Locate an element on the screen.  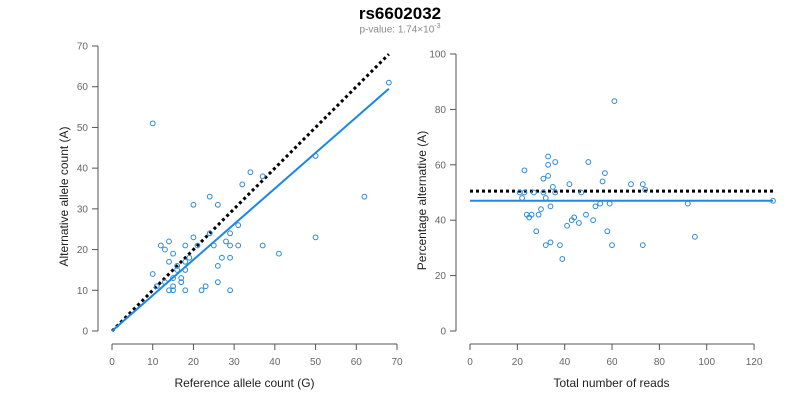
y-tick-label: 40 is located at coordinates (441, 221).